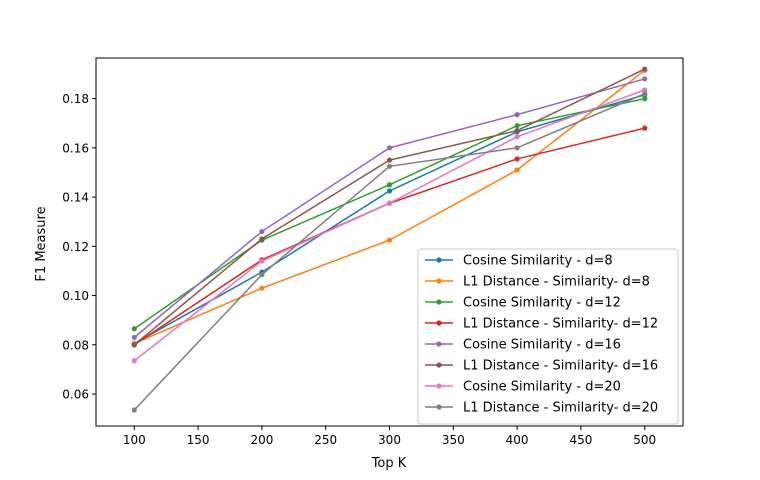 The image size is (760, 480). I want to click on x-tick-label: 350, so click(453, 440).